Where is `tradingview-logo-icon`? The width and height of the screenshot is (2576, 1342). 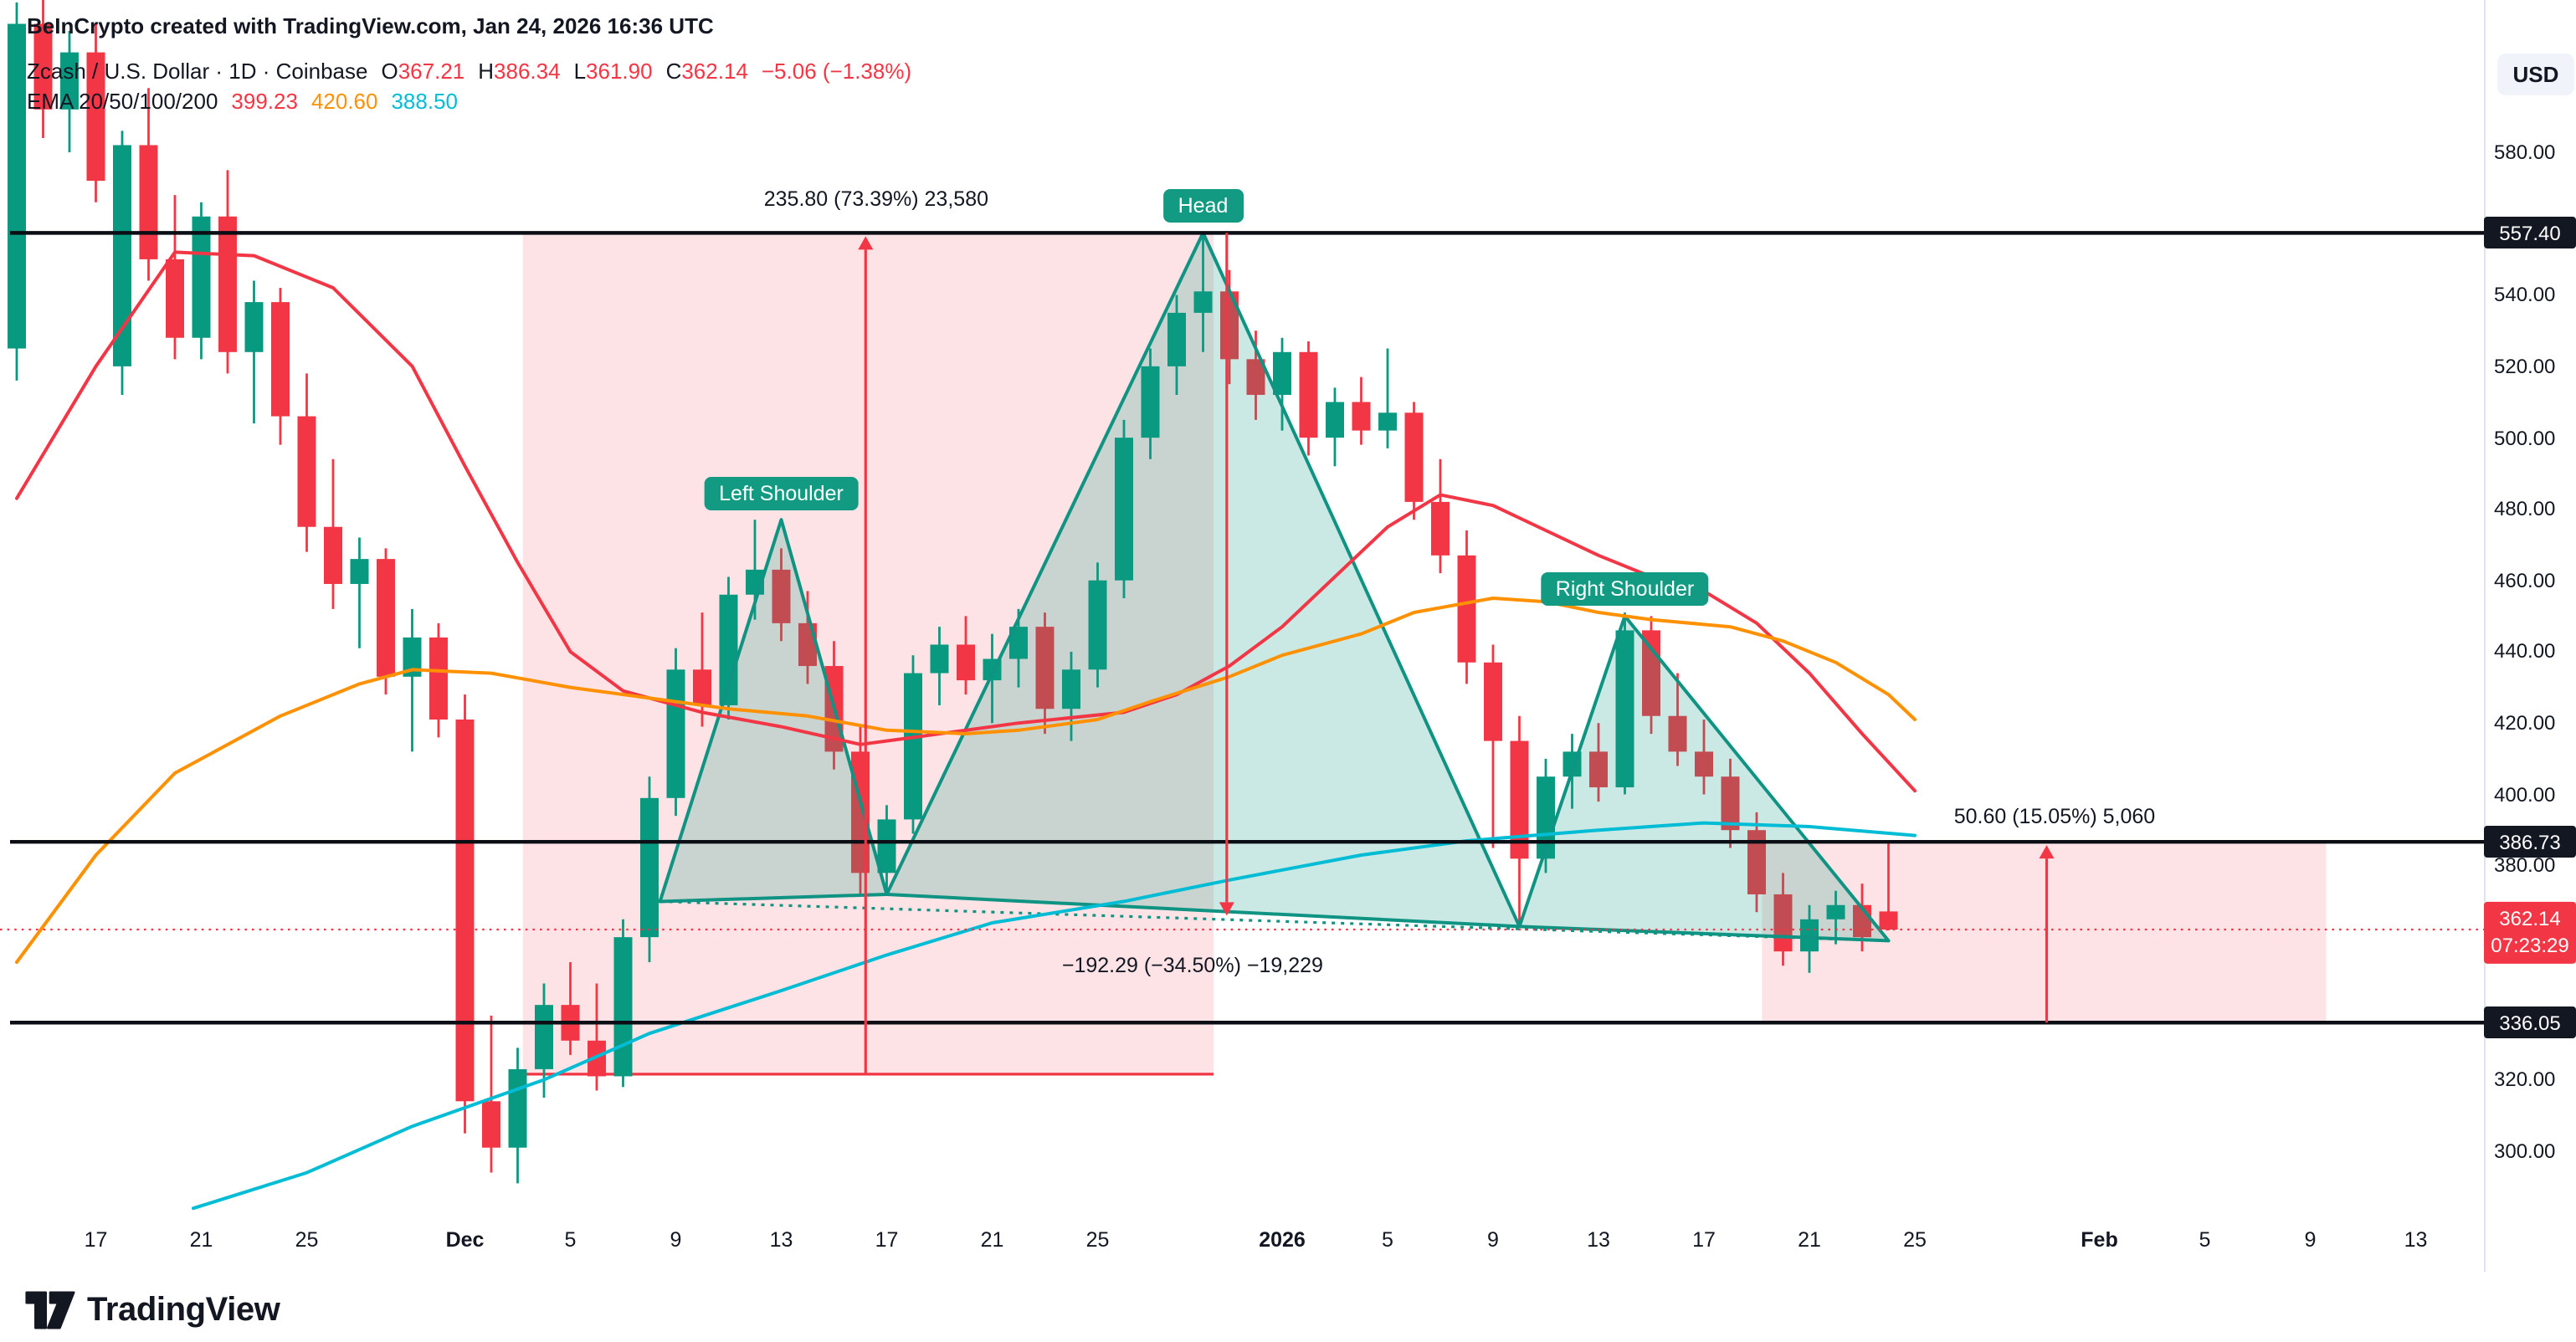 tradingview-logo-icon is located at coordinates (50, 1310).